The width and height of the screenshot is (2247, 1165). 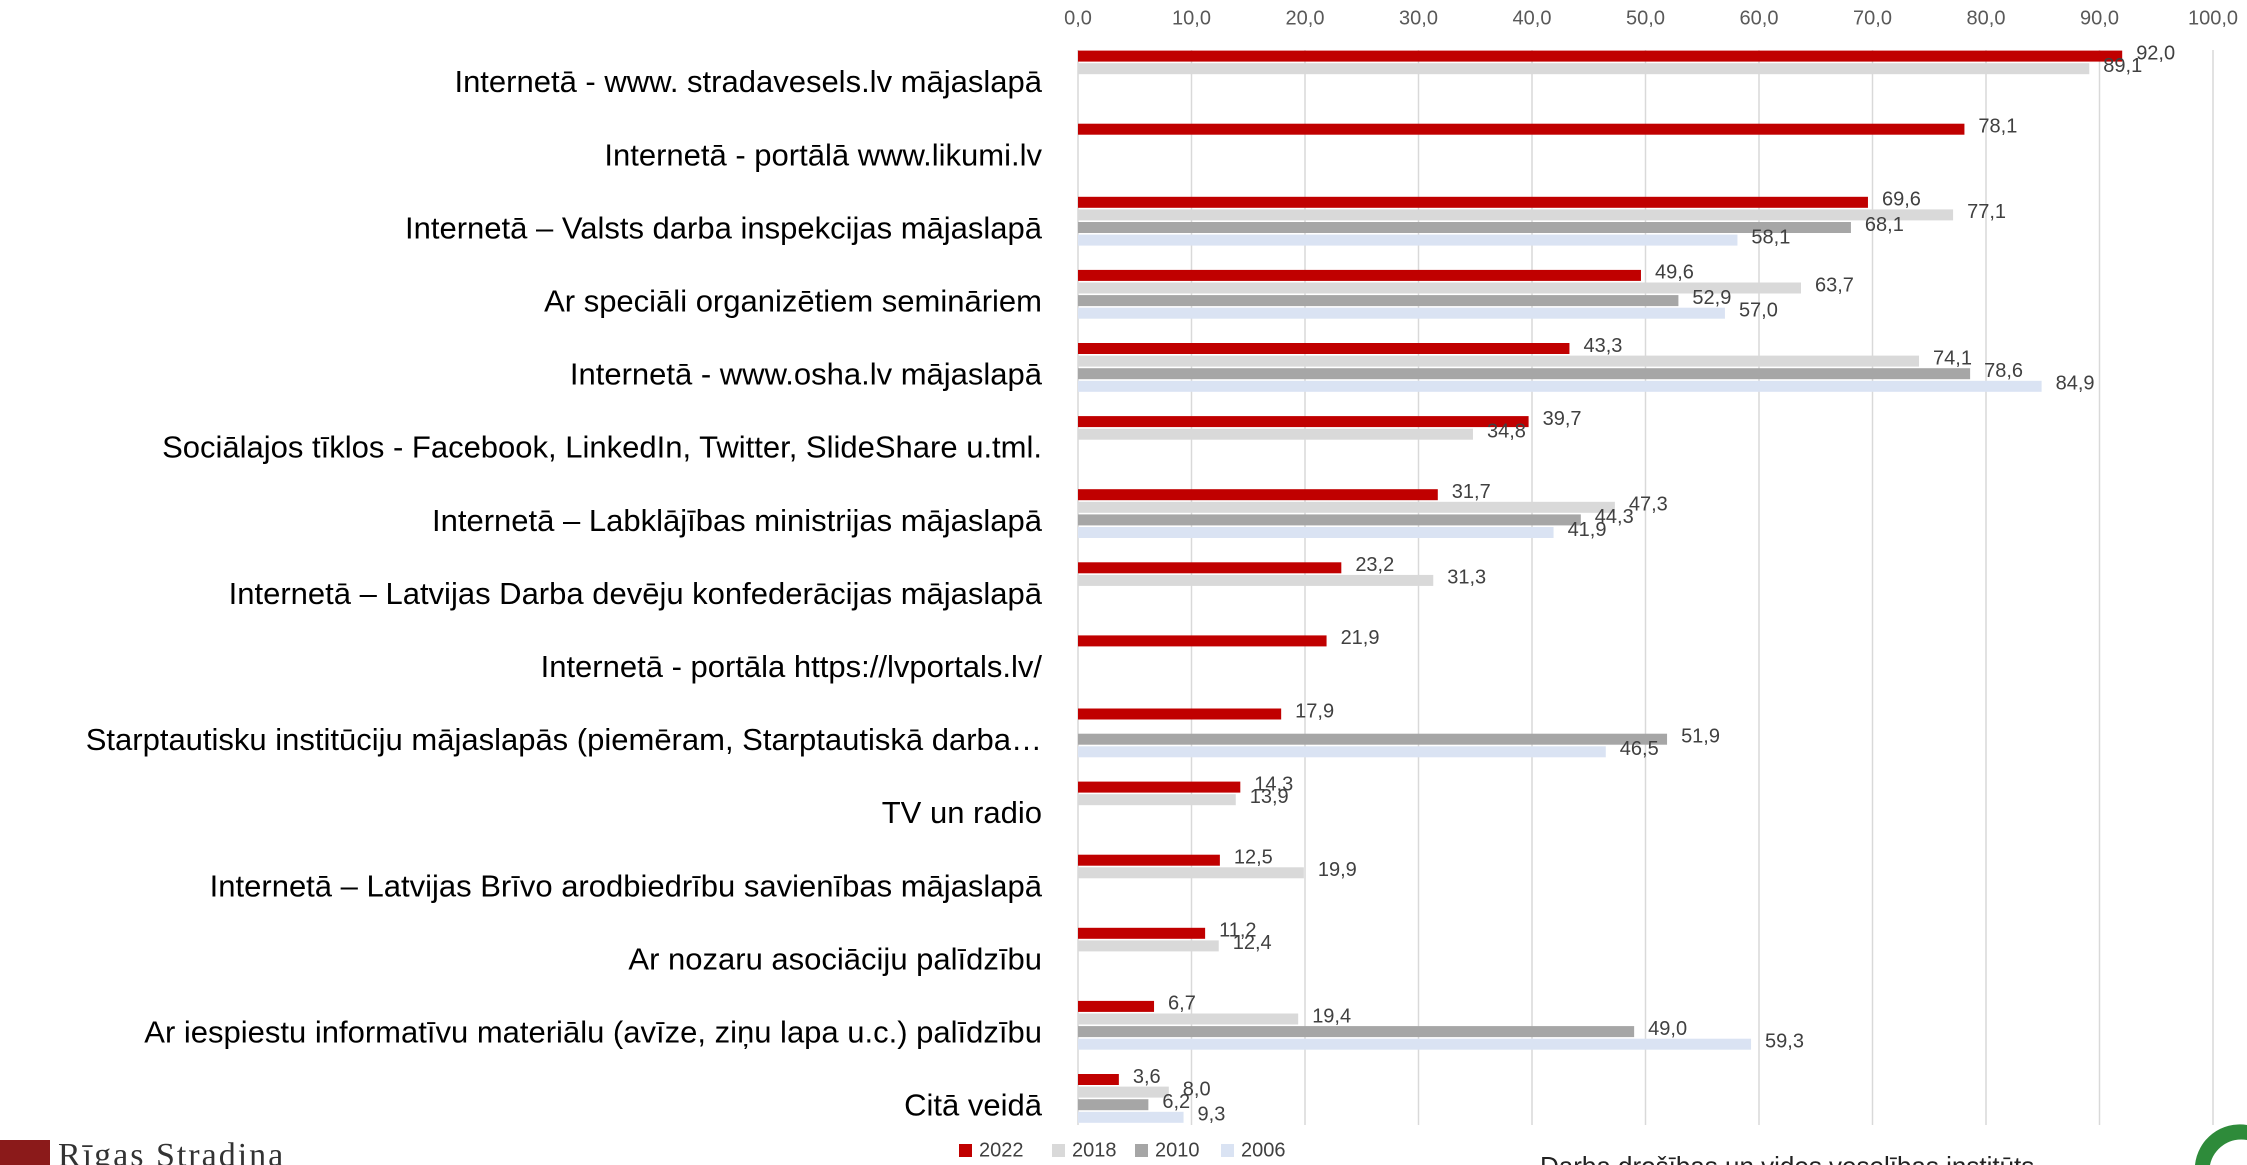 What do you see at coordinates (1147, 1077) in the screenshot?
I see `value-label: 3,6` at bounding box center [1147, 1077].